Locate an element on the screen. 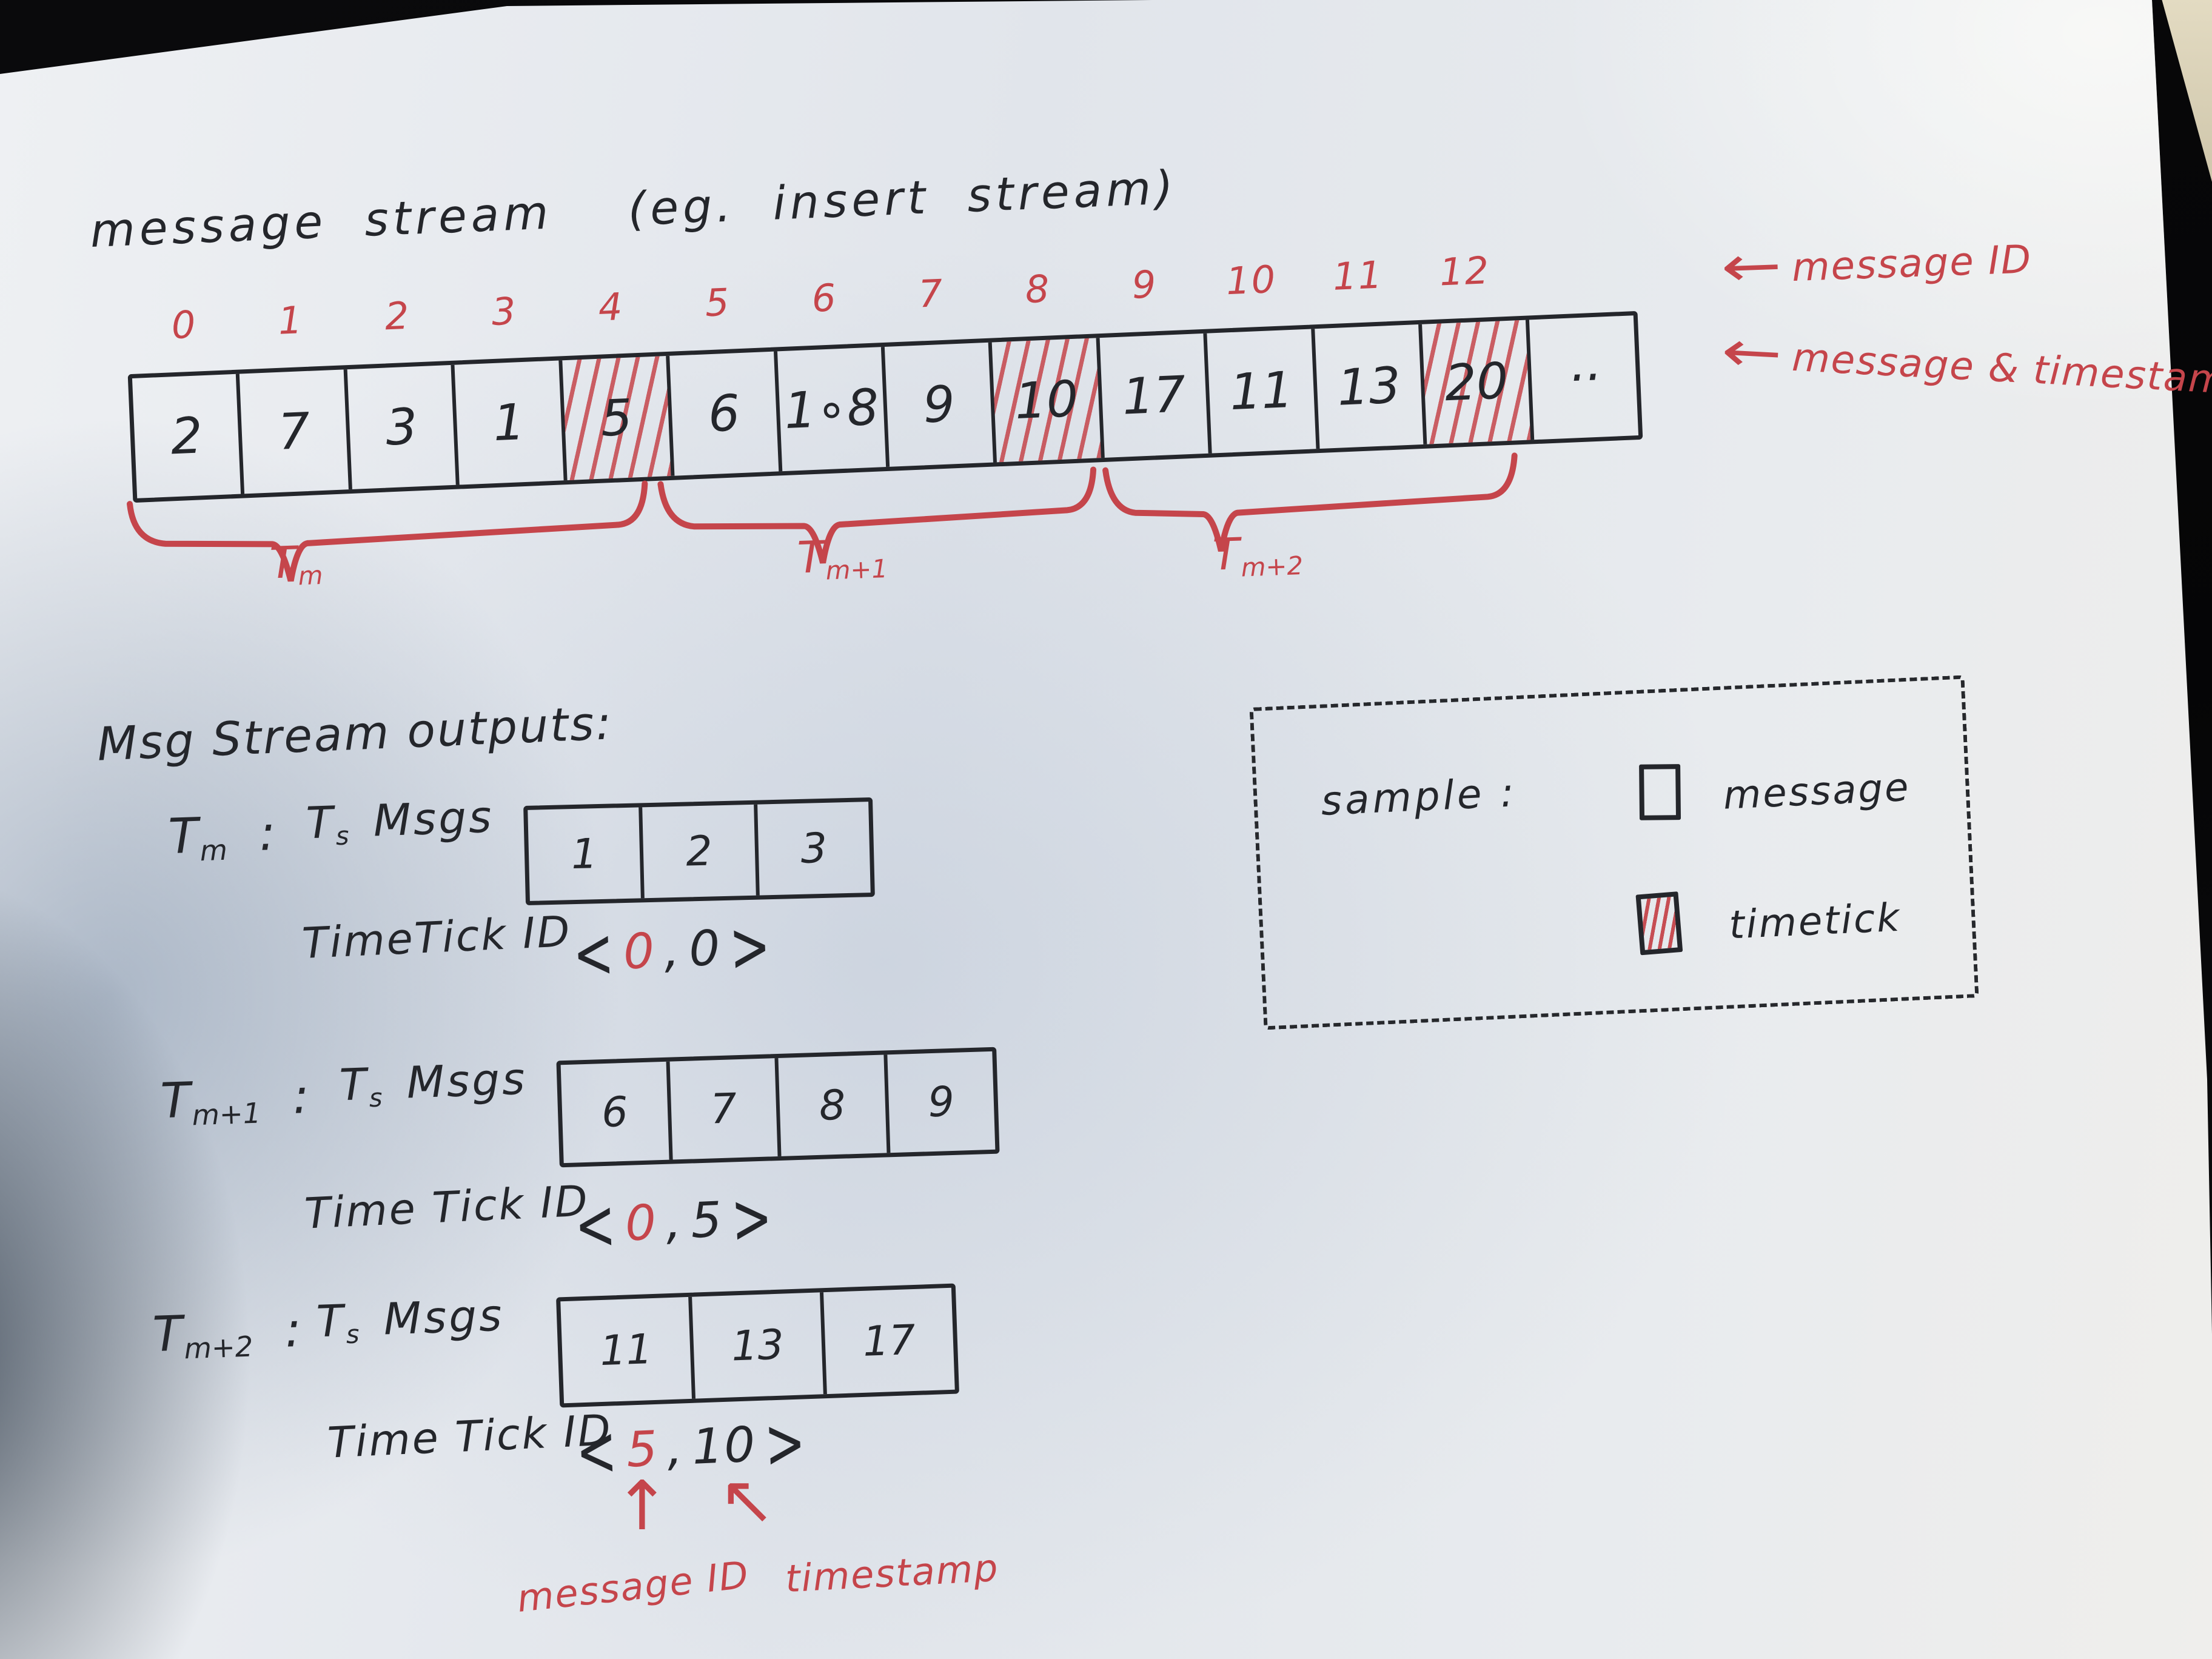 This screenshot has height=1659, width=2212. stream-index: 7 is located at coordinates (931, 293).